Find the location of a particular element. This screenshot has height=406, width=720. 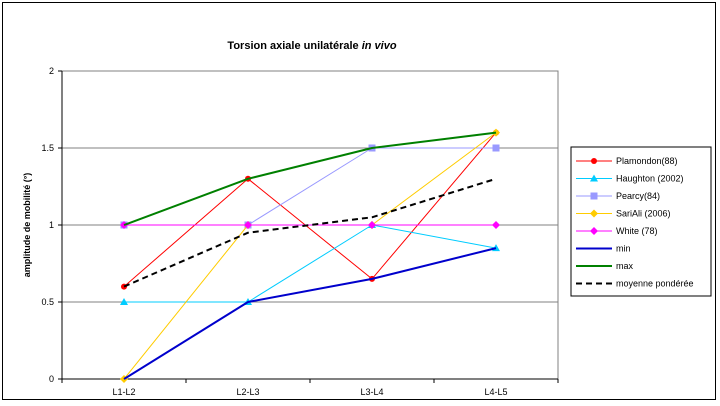

legend-label: moyenne pondérée is located at coordinates (655, 284).